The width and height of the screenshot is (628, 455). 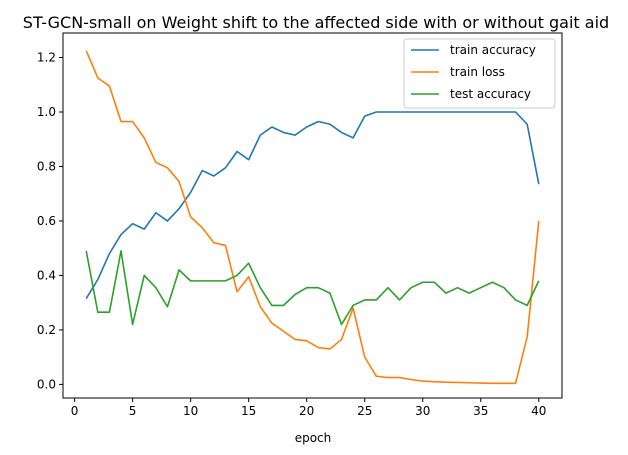 I want to click on x-axis: 0 5 10 15 20 25 30 35 40, so click(x=308, y=408).